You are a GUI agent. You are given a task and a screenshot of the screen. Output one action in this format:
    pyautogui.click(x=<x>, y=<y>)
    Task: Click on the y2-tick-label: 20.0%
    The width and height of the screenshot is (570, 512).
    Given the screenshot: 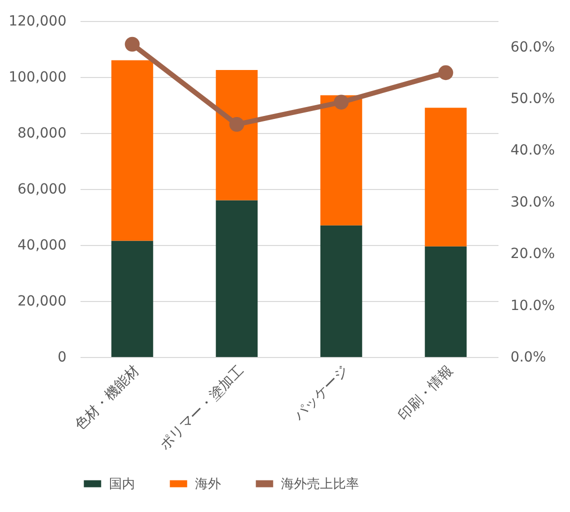 What is the action you would take?
    pyautogui.click(x=532, y=254)
    